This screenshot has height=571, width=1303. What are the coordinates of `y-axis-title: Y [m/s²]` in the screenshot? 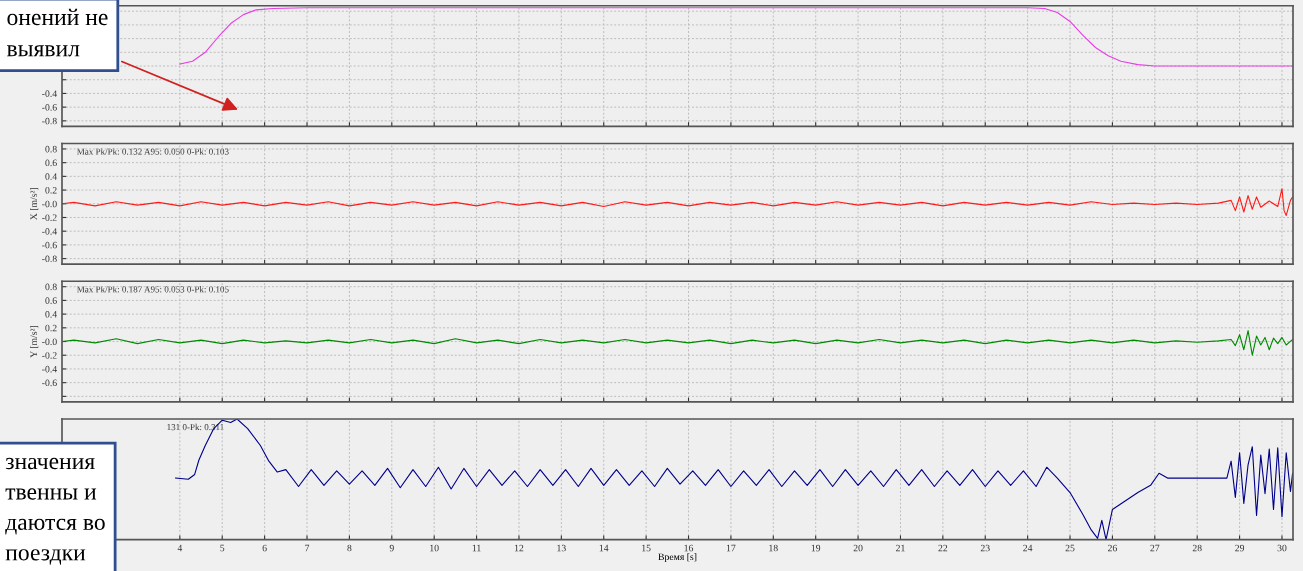 It's located at (34, 341).